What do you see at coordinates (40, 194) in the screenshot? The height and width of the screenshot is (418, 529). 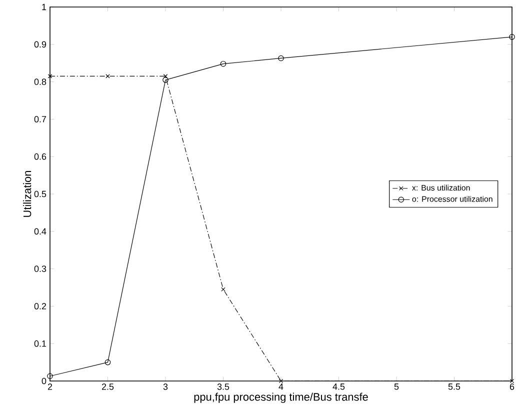 I see `y-tick-label: 0.5` at bounding box center [40, 194].